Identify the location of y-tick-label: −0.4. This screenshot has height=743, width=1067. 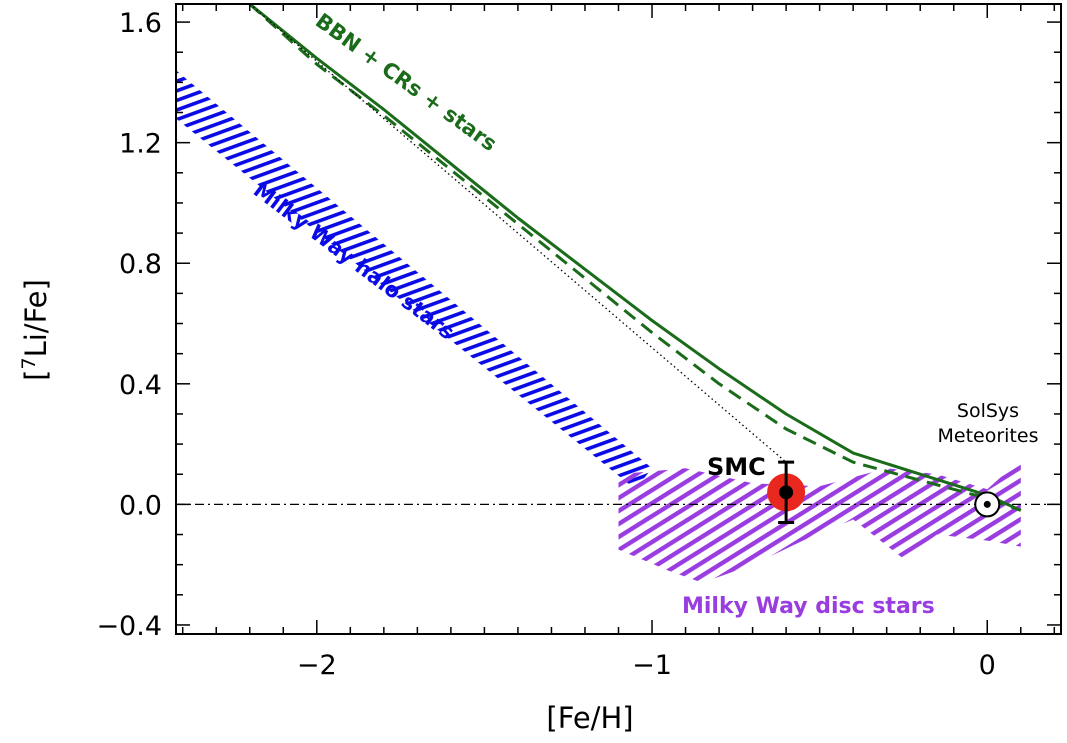
(129, 626).